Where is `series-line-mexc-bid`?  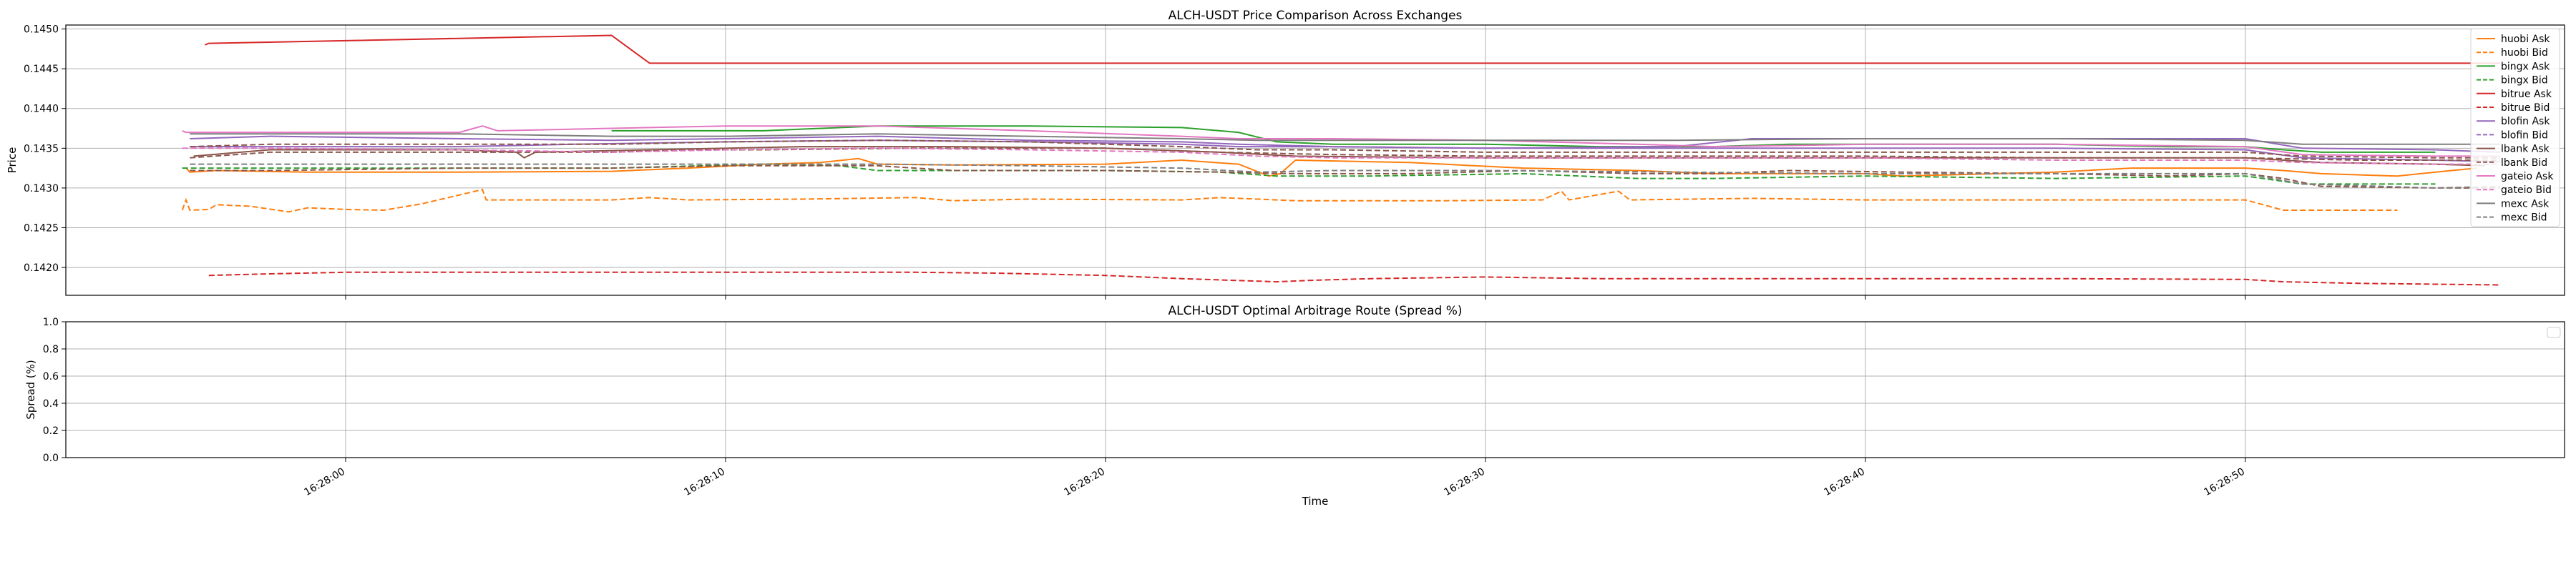 series-line-mexc-bid is located at coordinates (1345, 176).